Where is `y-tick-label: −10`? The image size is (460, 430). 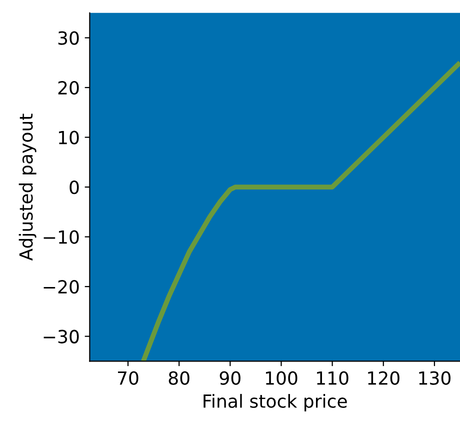
y-tick-label: −10 is located at coordinates (61, 237).